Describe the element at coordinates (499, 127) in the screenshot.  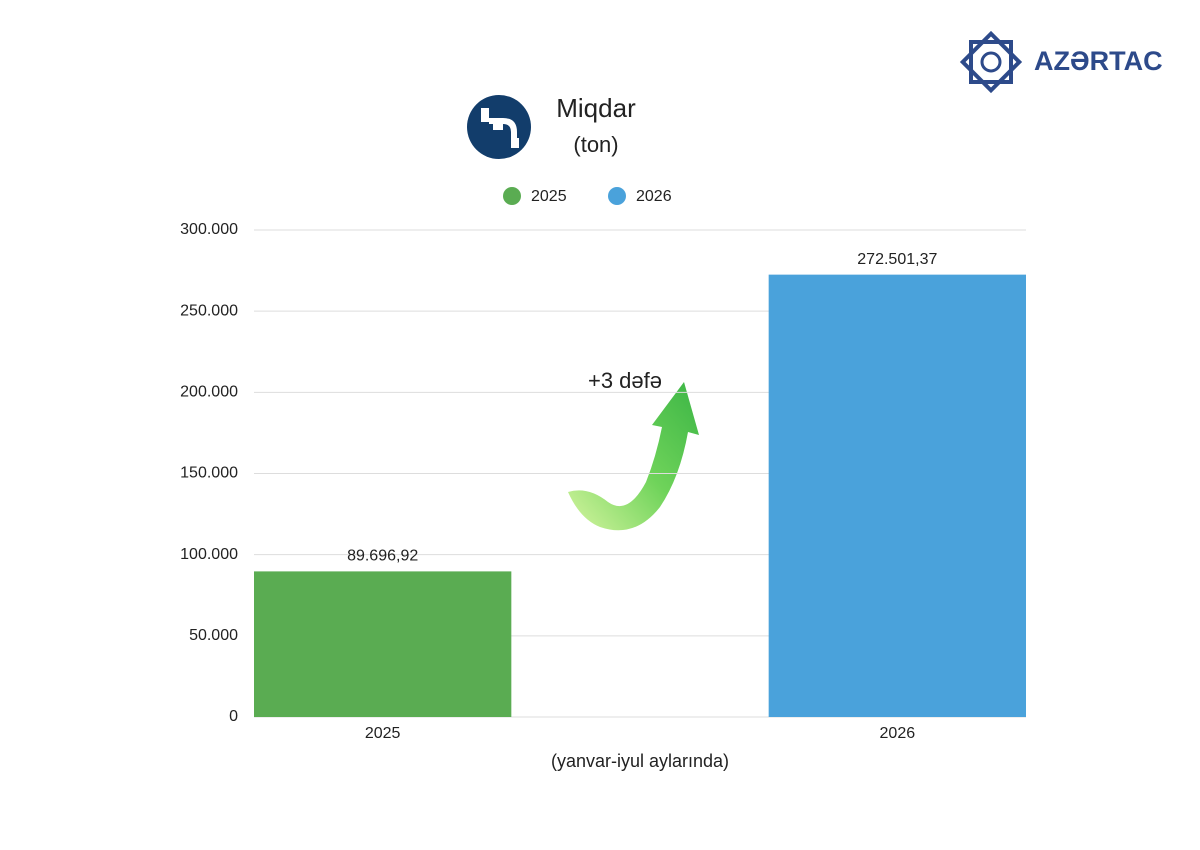
I see `icon` at that location.